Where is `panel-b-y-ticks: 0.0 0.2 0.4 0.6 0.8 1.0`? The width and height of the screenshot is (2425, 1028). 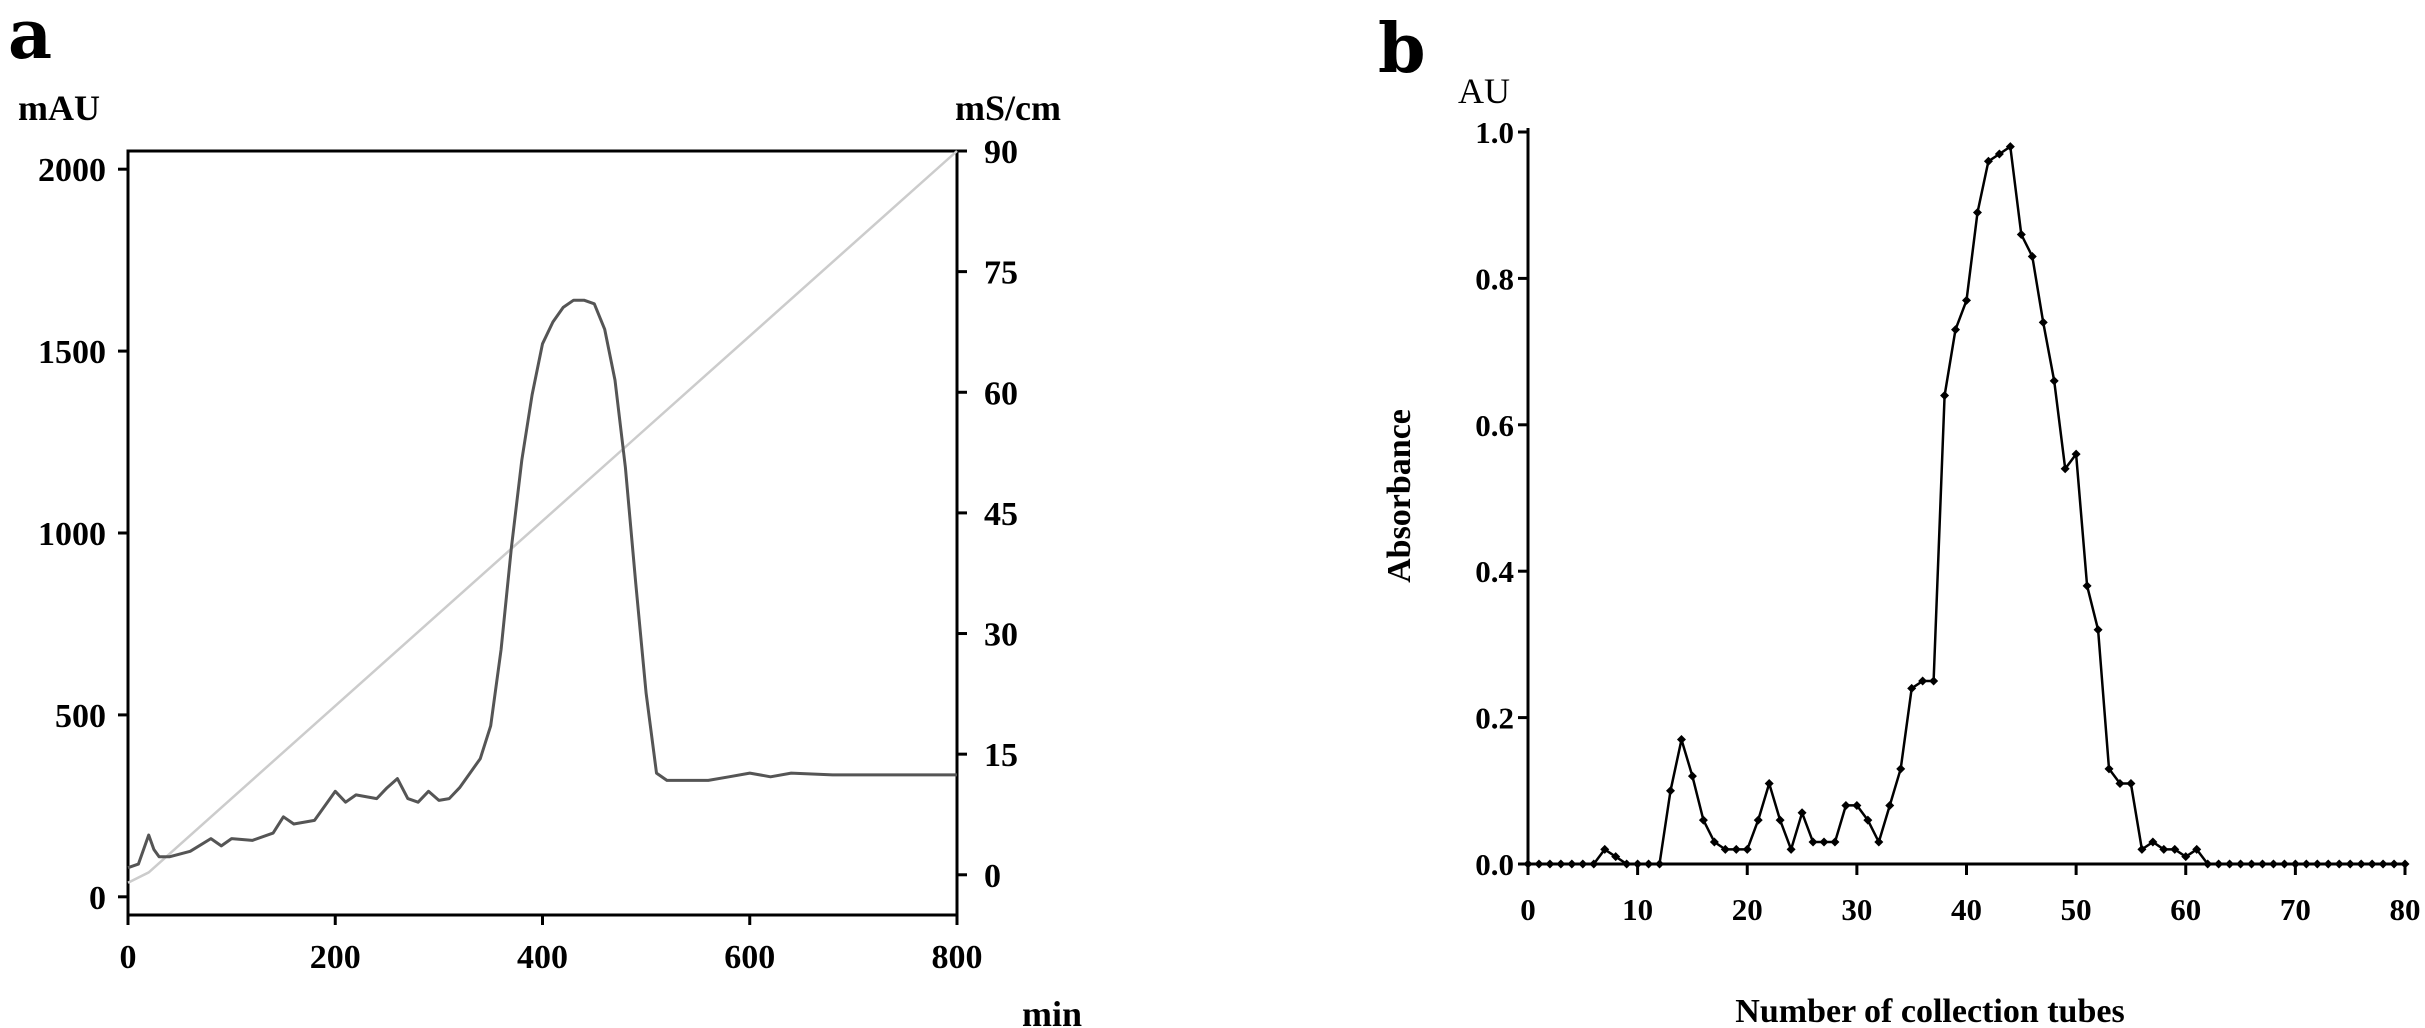 panel-b-y-ticks: 0.0 0.2 0.4 0.6 0.8 1.0 is located at coordinates (1501, 498).